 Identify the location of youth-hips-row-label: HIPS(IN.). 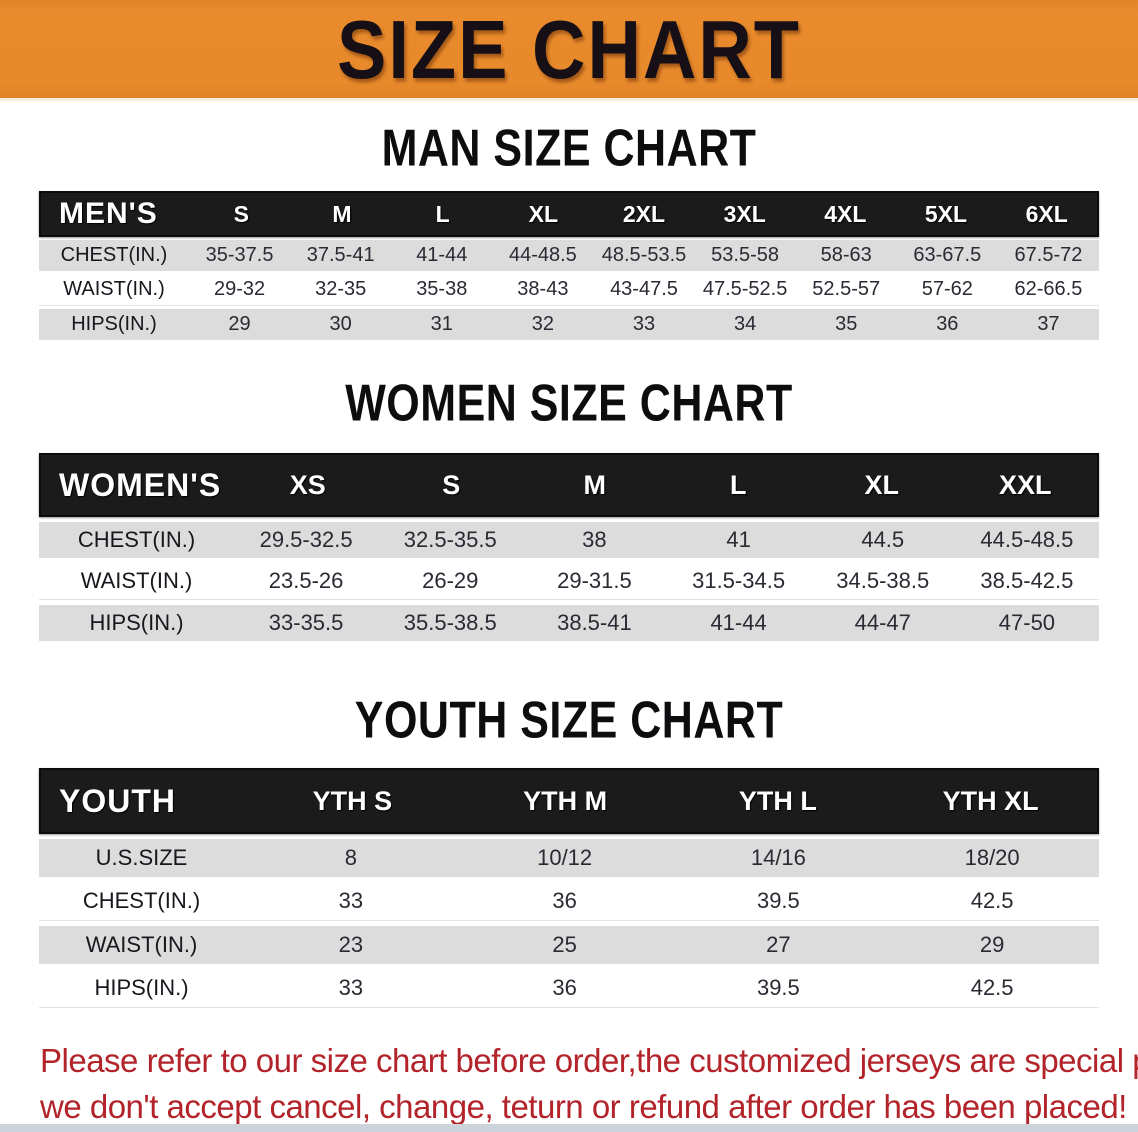
(141, 987).